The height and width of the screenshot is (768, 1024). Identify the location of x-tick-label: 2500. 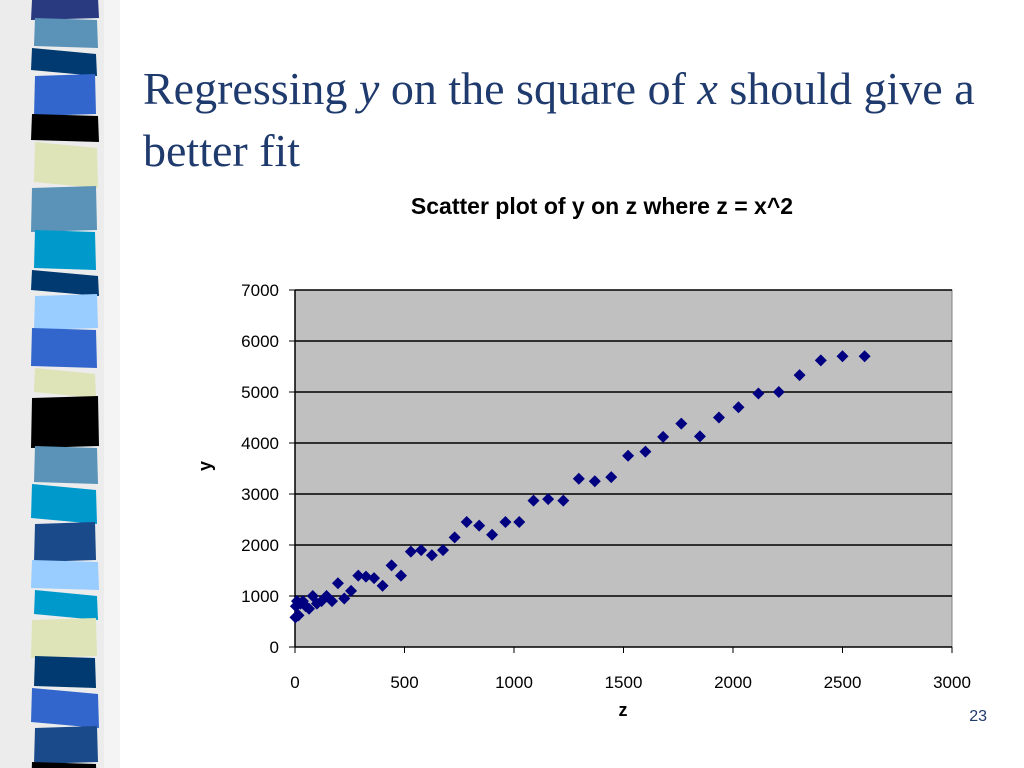
(843, 682).